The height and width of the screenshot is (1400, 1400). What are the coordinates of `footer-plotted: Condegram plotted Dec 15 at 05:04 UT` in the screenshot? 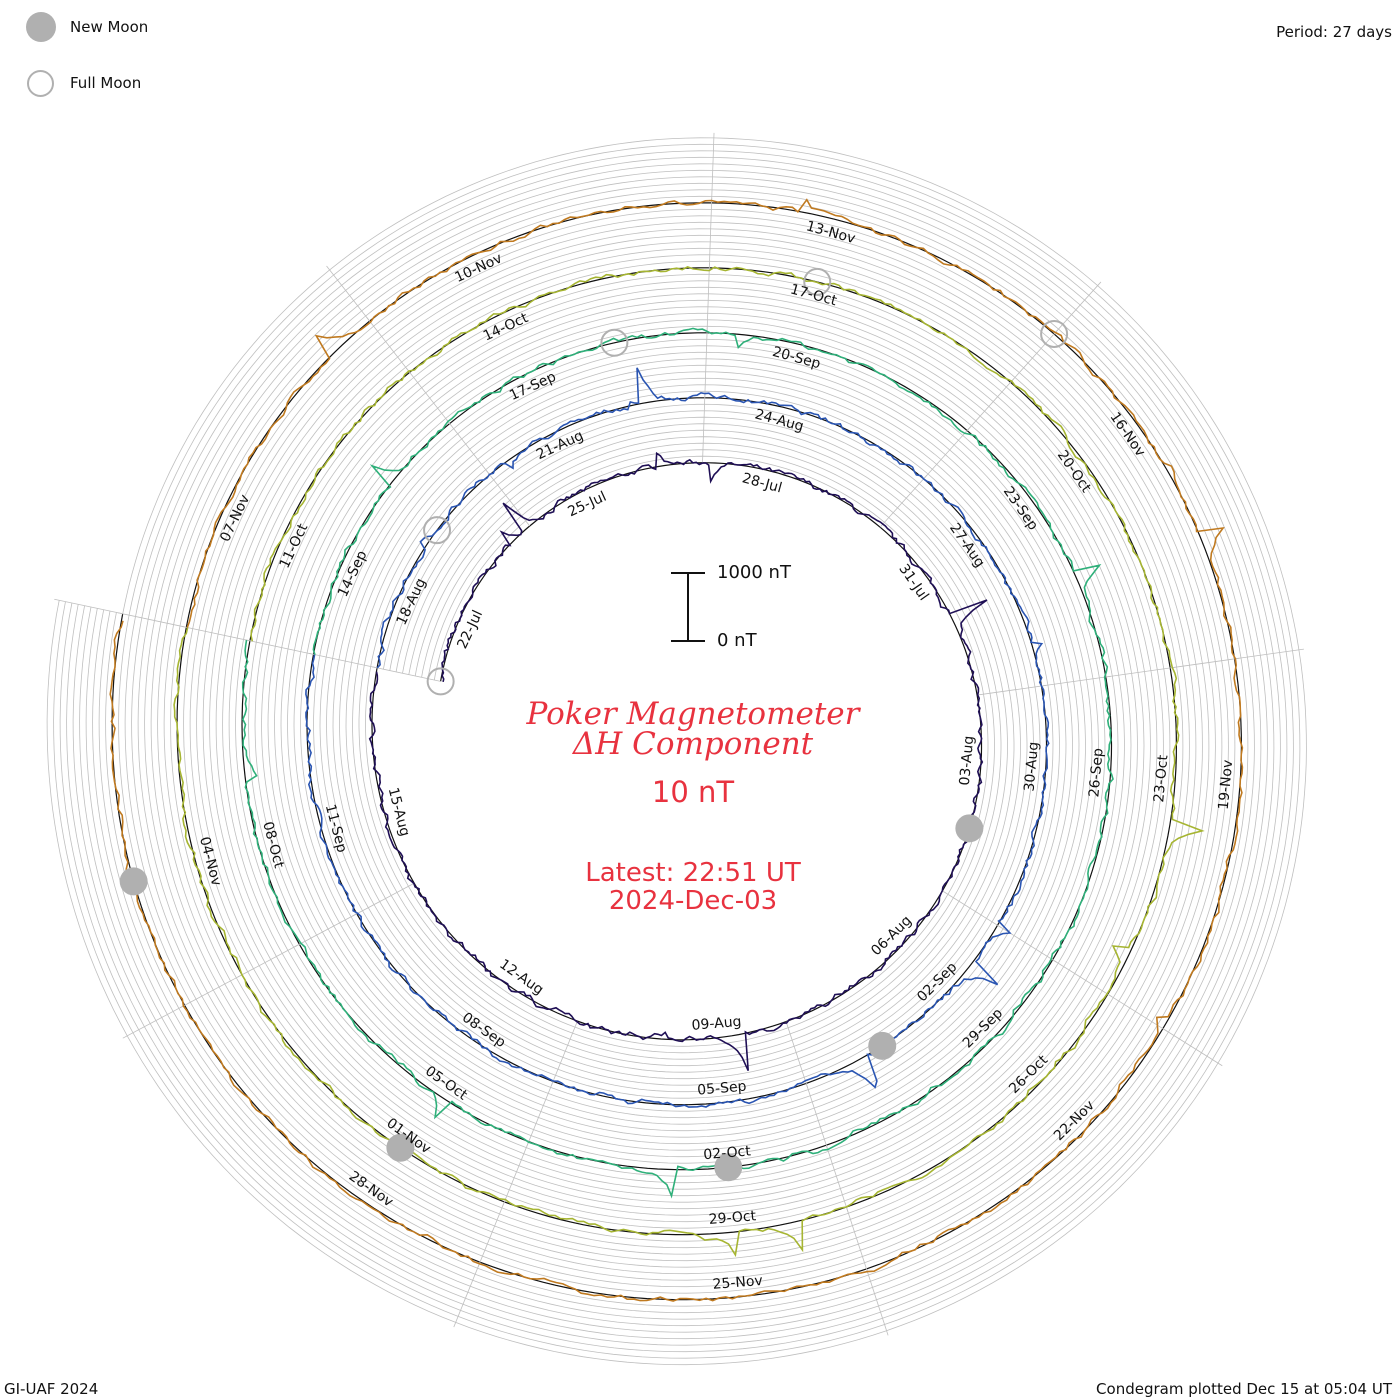 It's located at (1244, 1389).